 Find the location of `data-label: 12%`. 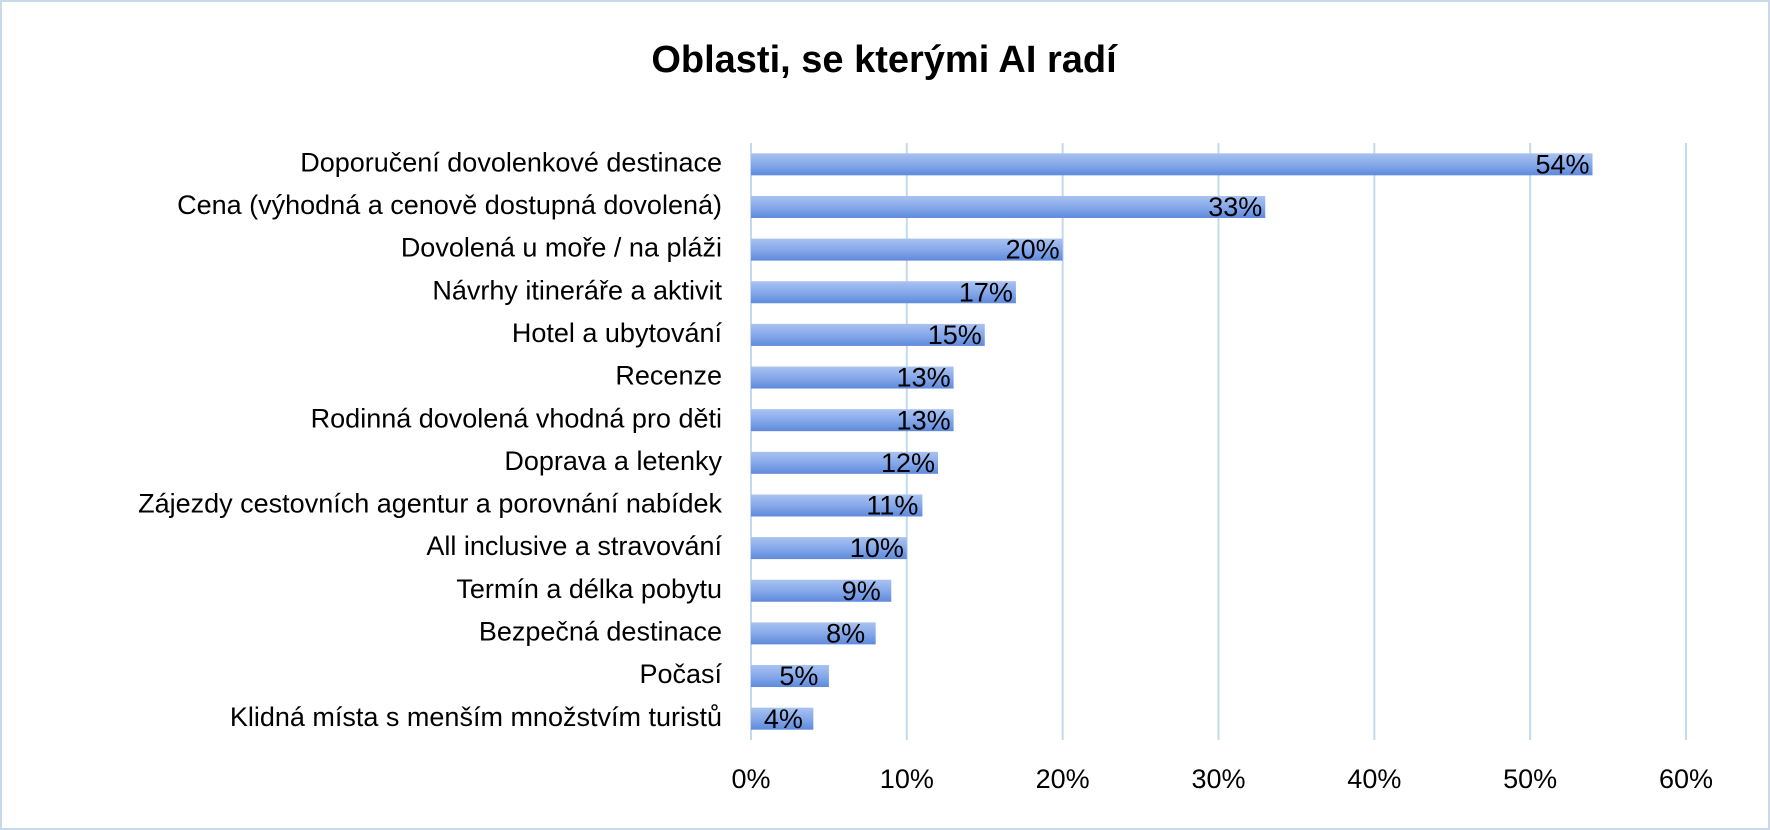

data-label: 12% is located at coordinates (908, 463).